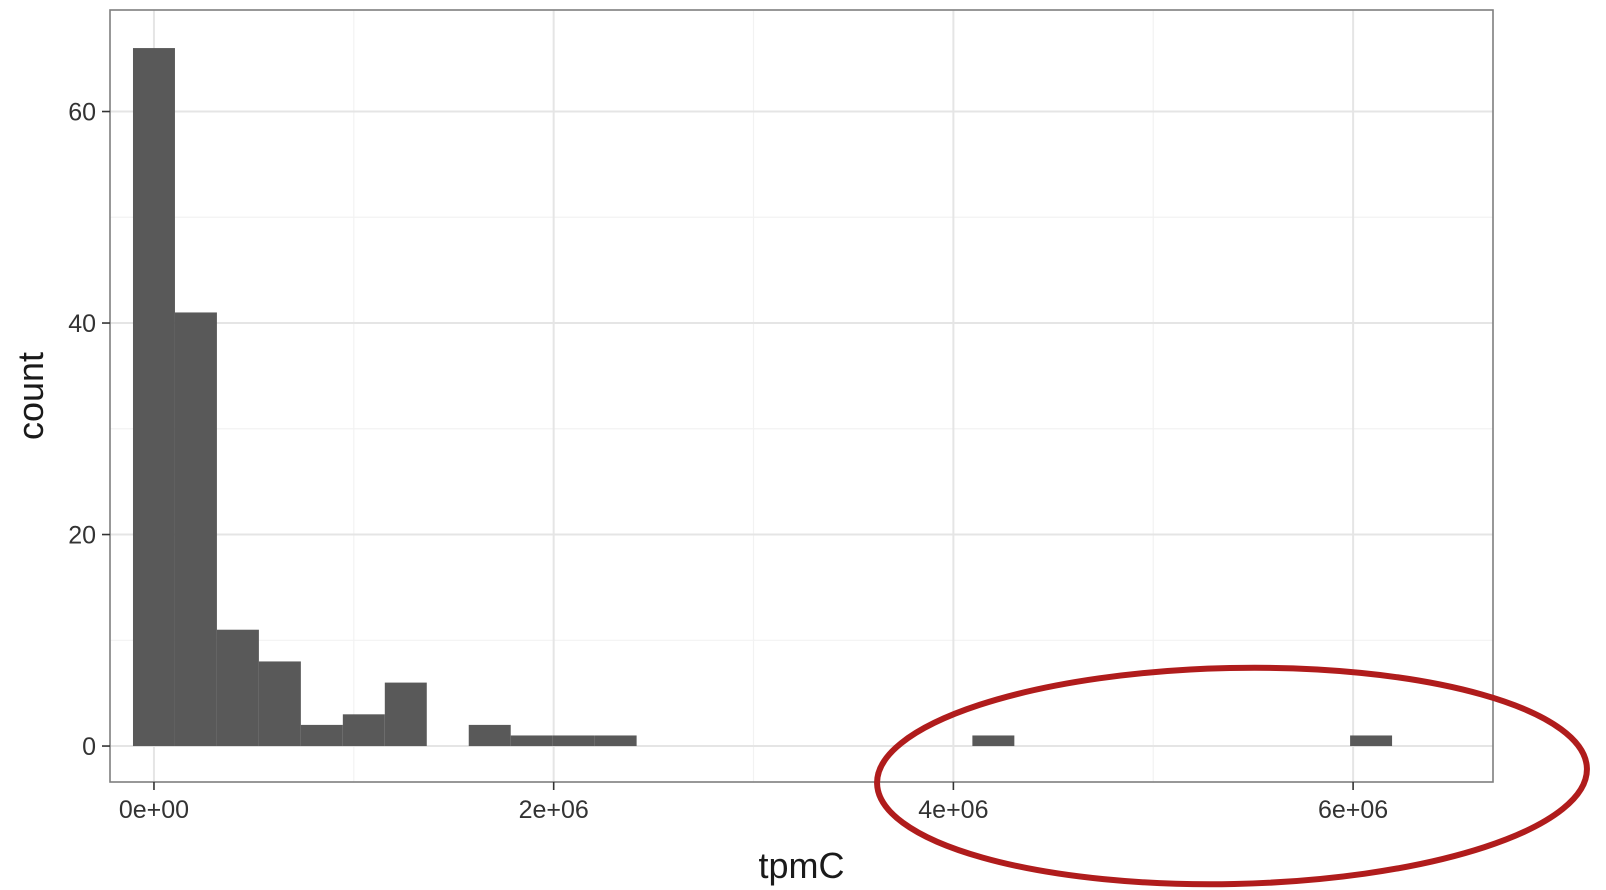 The width and height of the screenshot is (1606, 890). What do you see at coordinates (1353, 810) in the screenshot?
I see `x-tick-label: 6e+06` at bounding box center [1353, 810].